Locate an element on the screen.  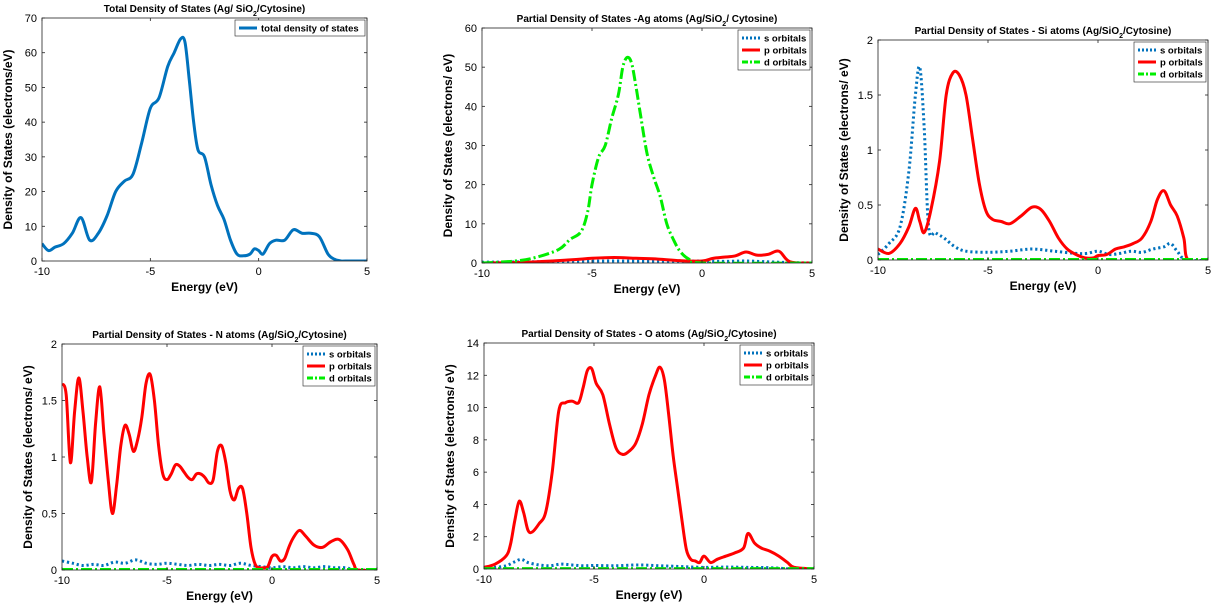
legend-box is located at coordinates (300, 28).